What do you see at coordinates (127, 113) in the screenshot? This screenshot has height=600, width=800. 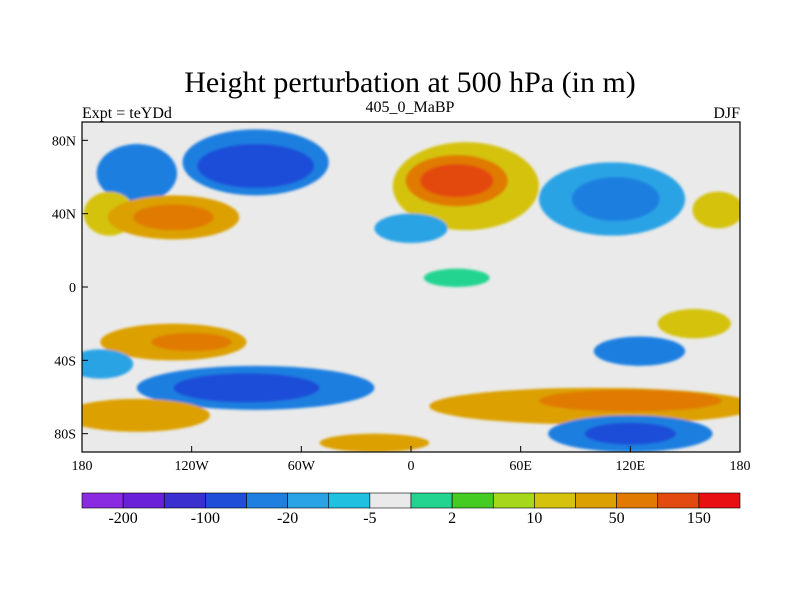 I see `experiment-label: Expt = teYDd` at bounding box center [127, 113].